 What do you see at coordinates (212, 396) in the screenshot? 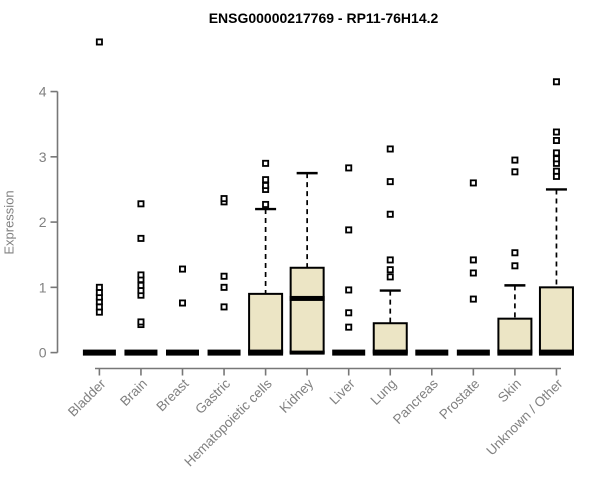
I see `x-tick-label: Gastric` at bounding box center [212, 396].